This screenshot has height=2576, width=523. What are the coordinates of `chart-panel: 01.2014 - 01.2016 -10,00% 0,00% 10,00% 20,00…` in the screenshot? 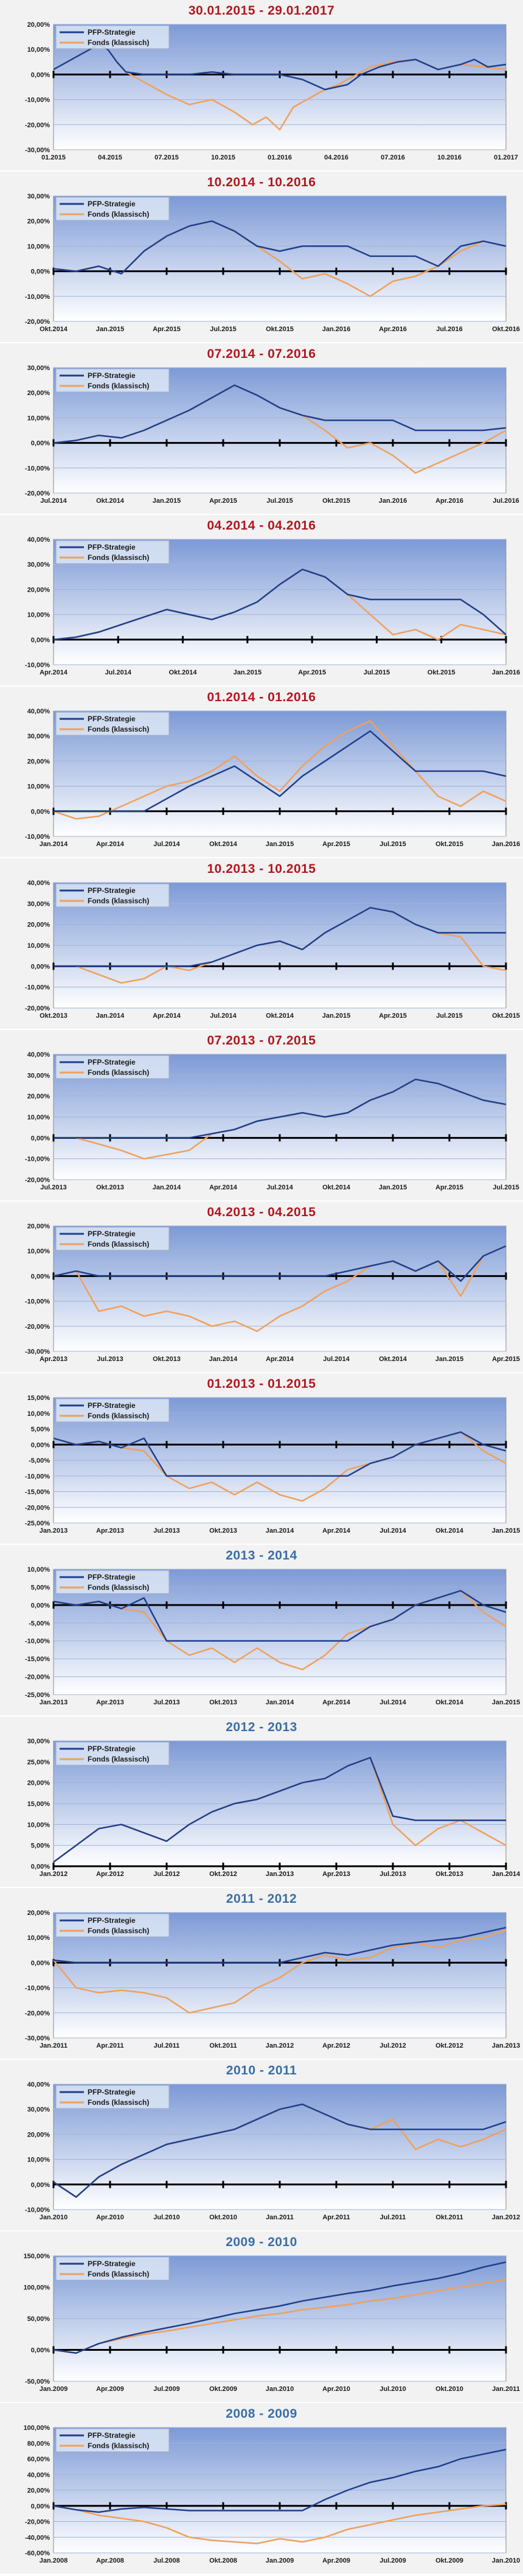 It's located at (261, 773).